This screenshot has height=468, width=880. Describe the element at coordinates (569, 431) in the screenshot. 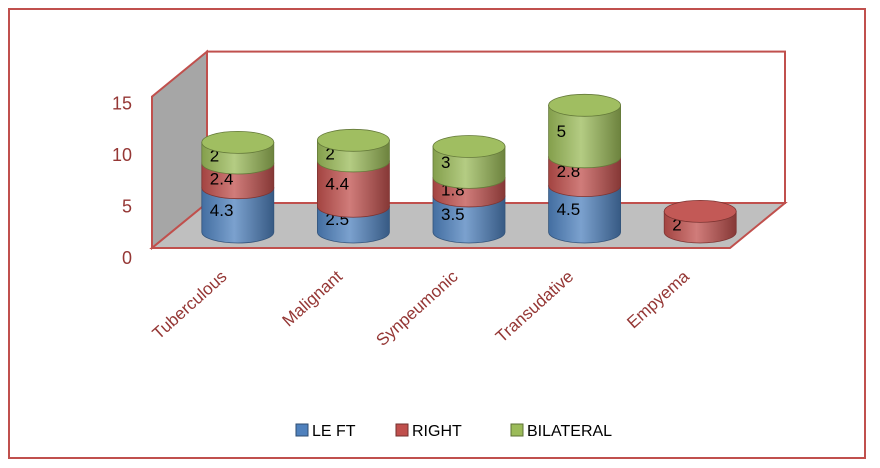

I see `legend-label: BILATERAL` at that location.